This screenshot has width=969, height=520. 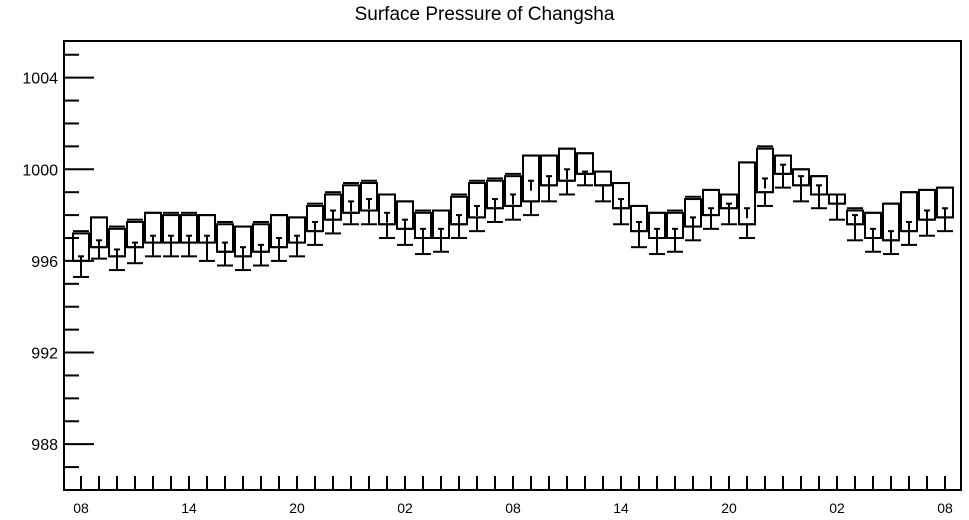 I want to click on y-tick-label: 1004, so click(x=40, y=79).